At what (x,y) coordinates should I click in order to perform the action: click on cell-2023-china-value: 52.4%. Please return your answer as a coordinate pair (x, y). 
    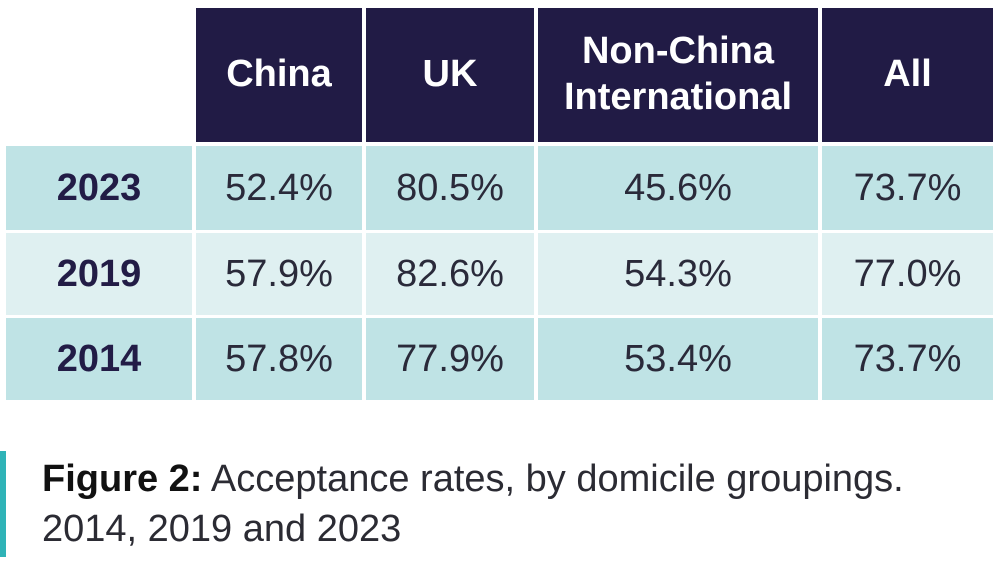
    Looking at the image, I should click on (279, 187).